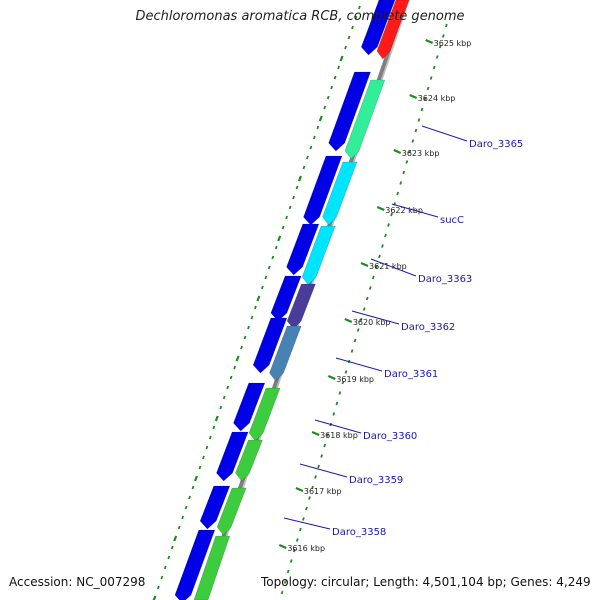  What do you see at coordinates (372, 322) in the screenshot?
I see `tick-label: 3620 kbp` at bounding box center [372, 322].